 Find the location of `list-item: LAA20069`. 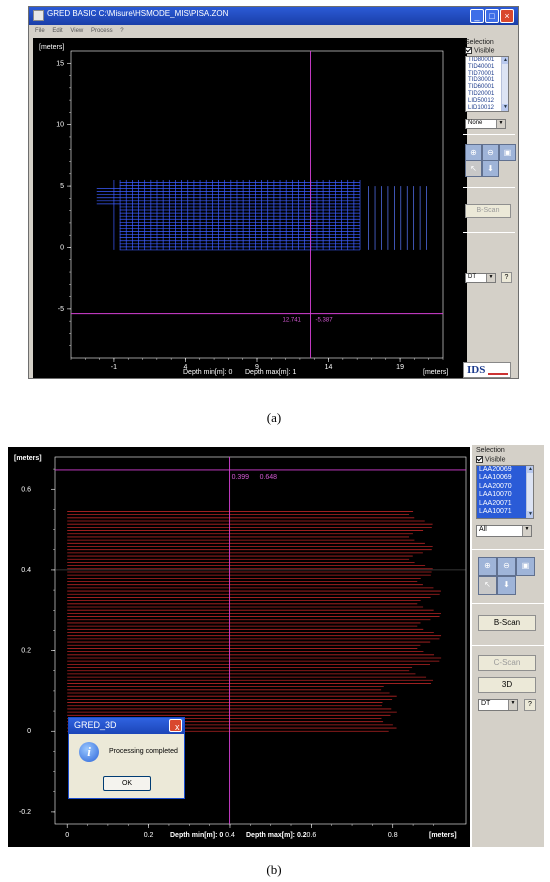

list-item: LAA20069 is located at coordinates (495, 469).